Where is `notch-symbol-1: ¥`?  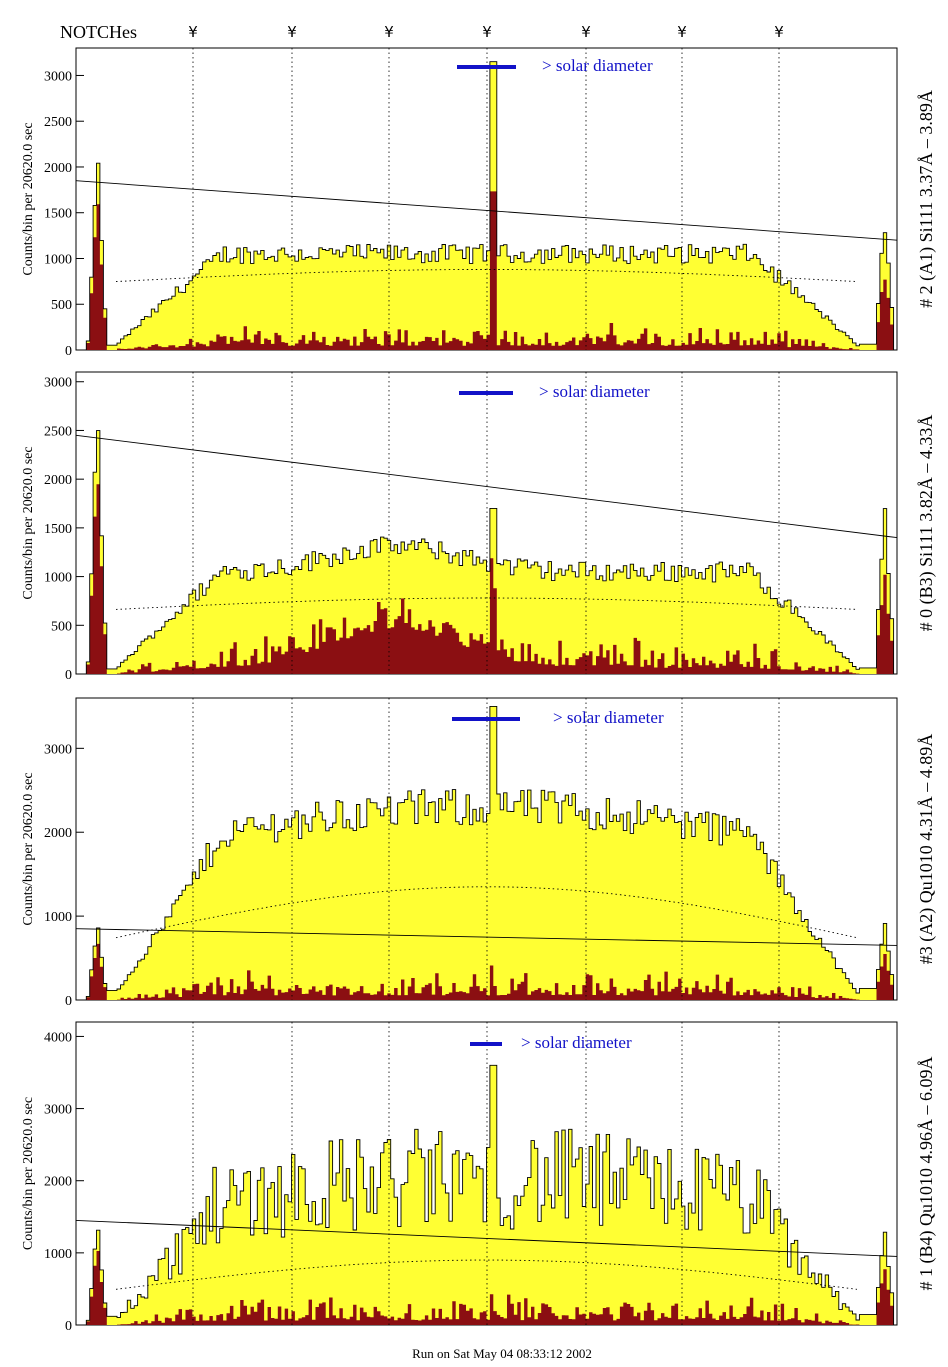
notch-symbol-1: ¥ is located at coordinates (193, 32).